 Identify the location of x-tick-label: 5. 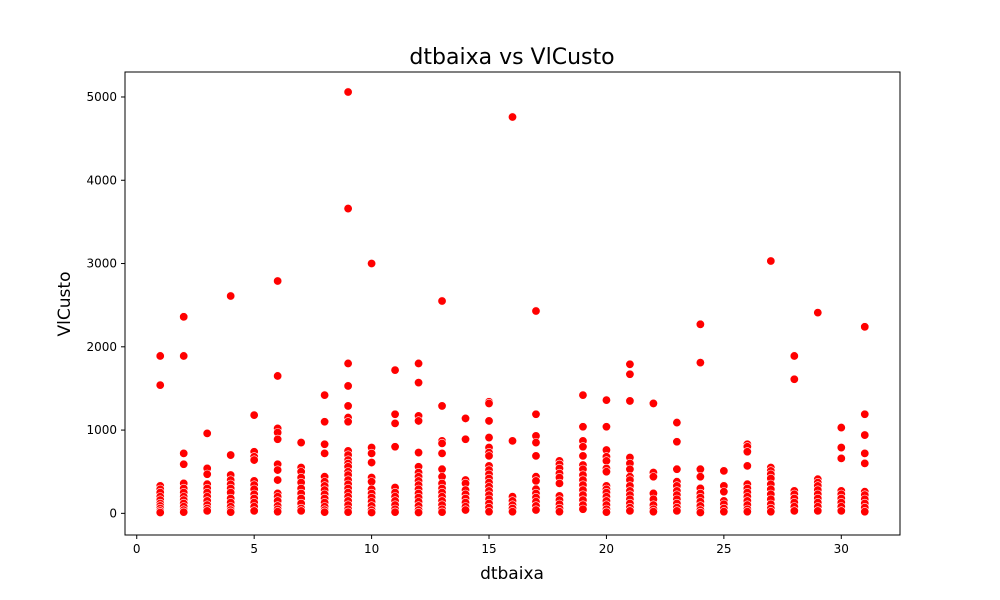
(254, 549).